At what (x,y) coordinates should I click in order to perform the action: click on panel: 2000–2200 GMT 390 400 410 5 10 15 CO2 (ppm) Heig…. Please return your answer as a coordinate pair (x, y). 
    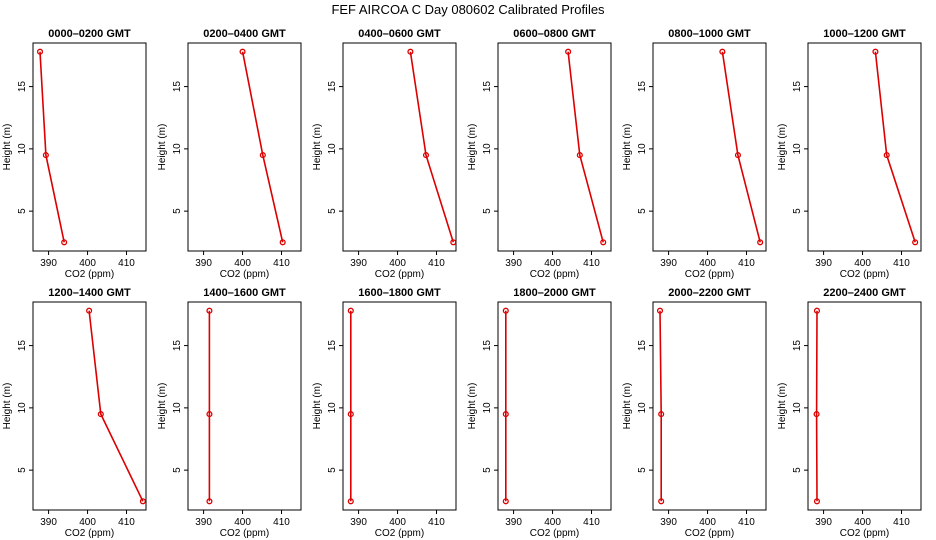
    Looking at the image, I should click on (694, 413).